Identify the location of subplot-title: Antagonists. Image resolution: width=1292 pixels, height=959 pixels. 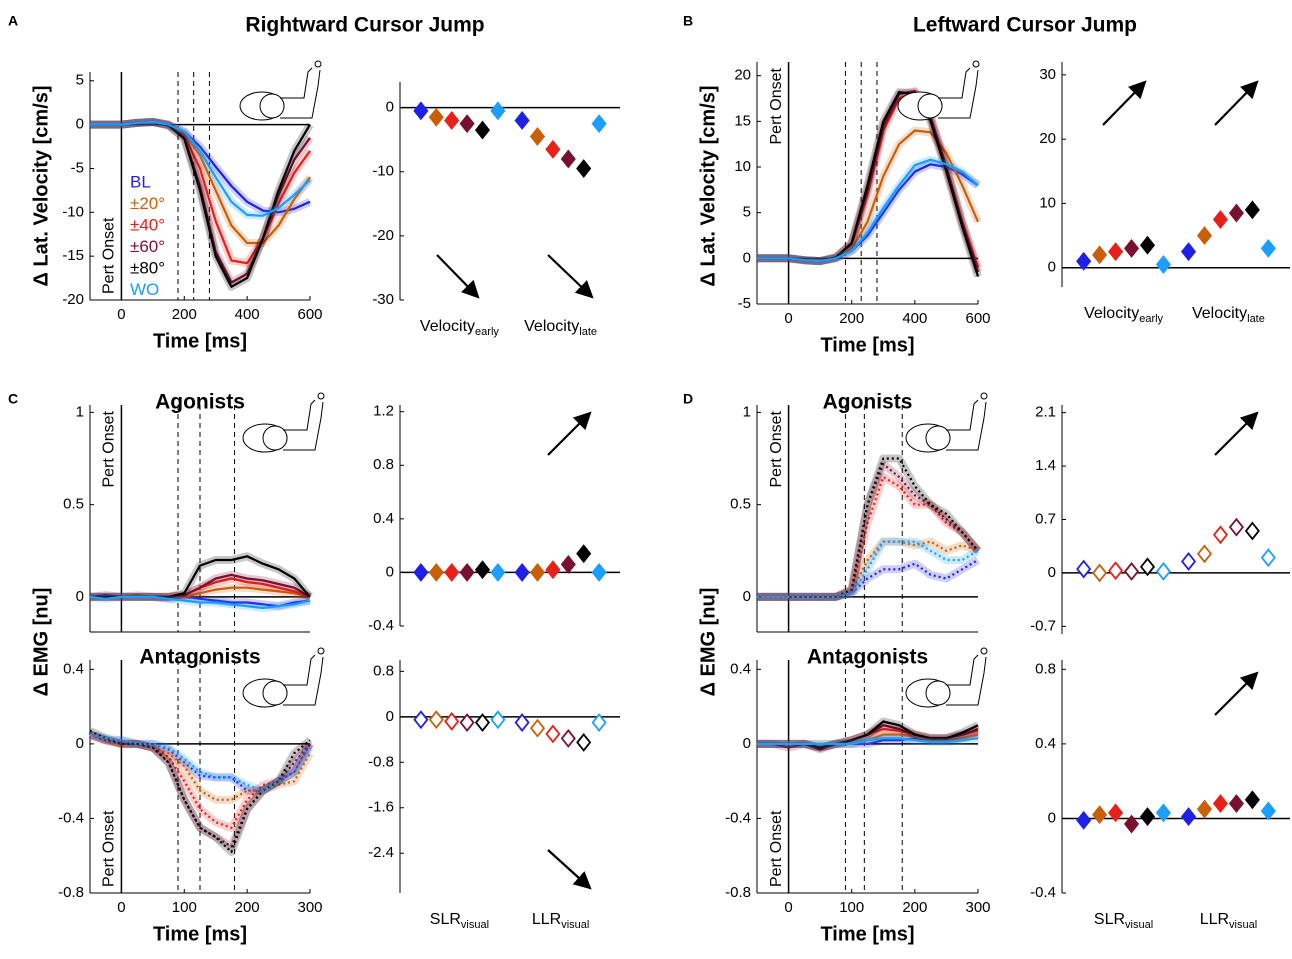
(867, 657).